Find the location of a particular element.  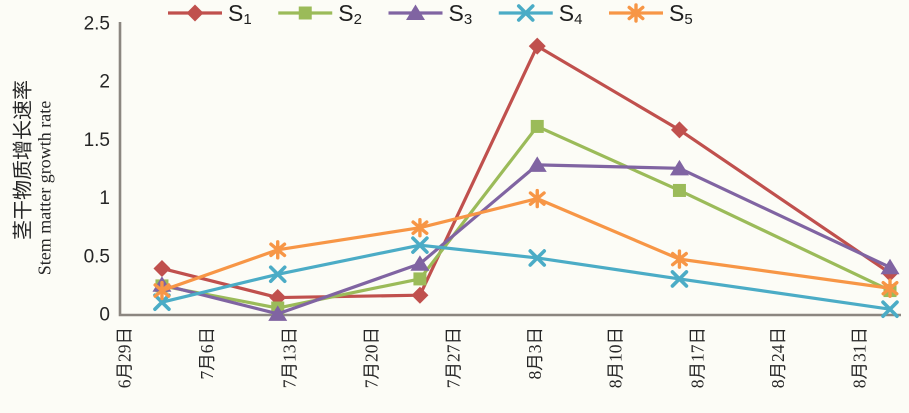

y-axis-title-cn: 茎干物质增长速率 is located at coordinates (23, 160).